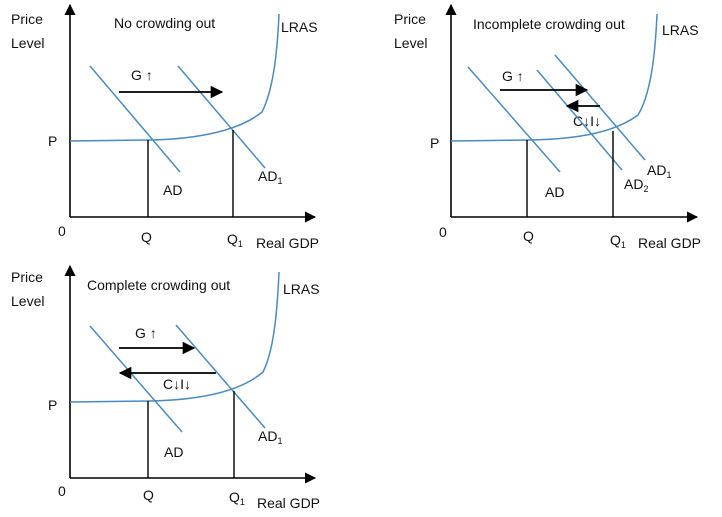 This screenshot has height=517, width=722. What do you see at coordinates (164, 23) in the screenshot?
I see `panel-title: No crowding out` at bounding box center [164, 23].